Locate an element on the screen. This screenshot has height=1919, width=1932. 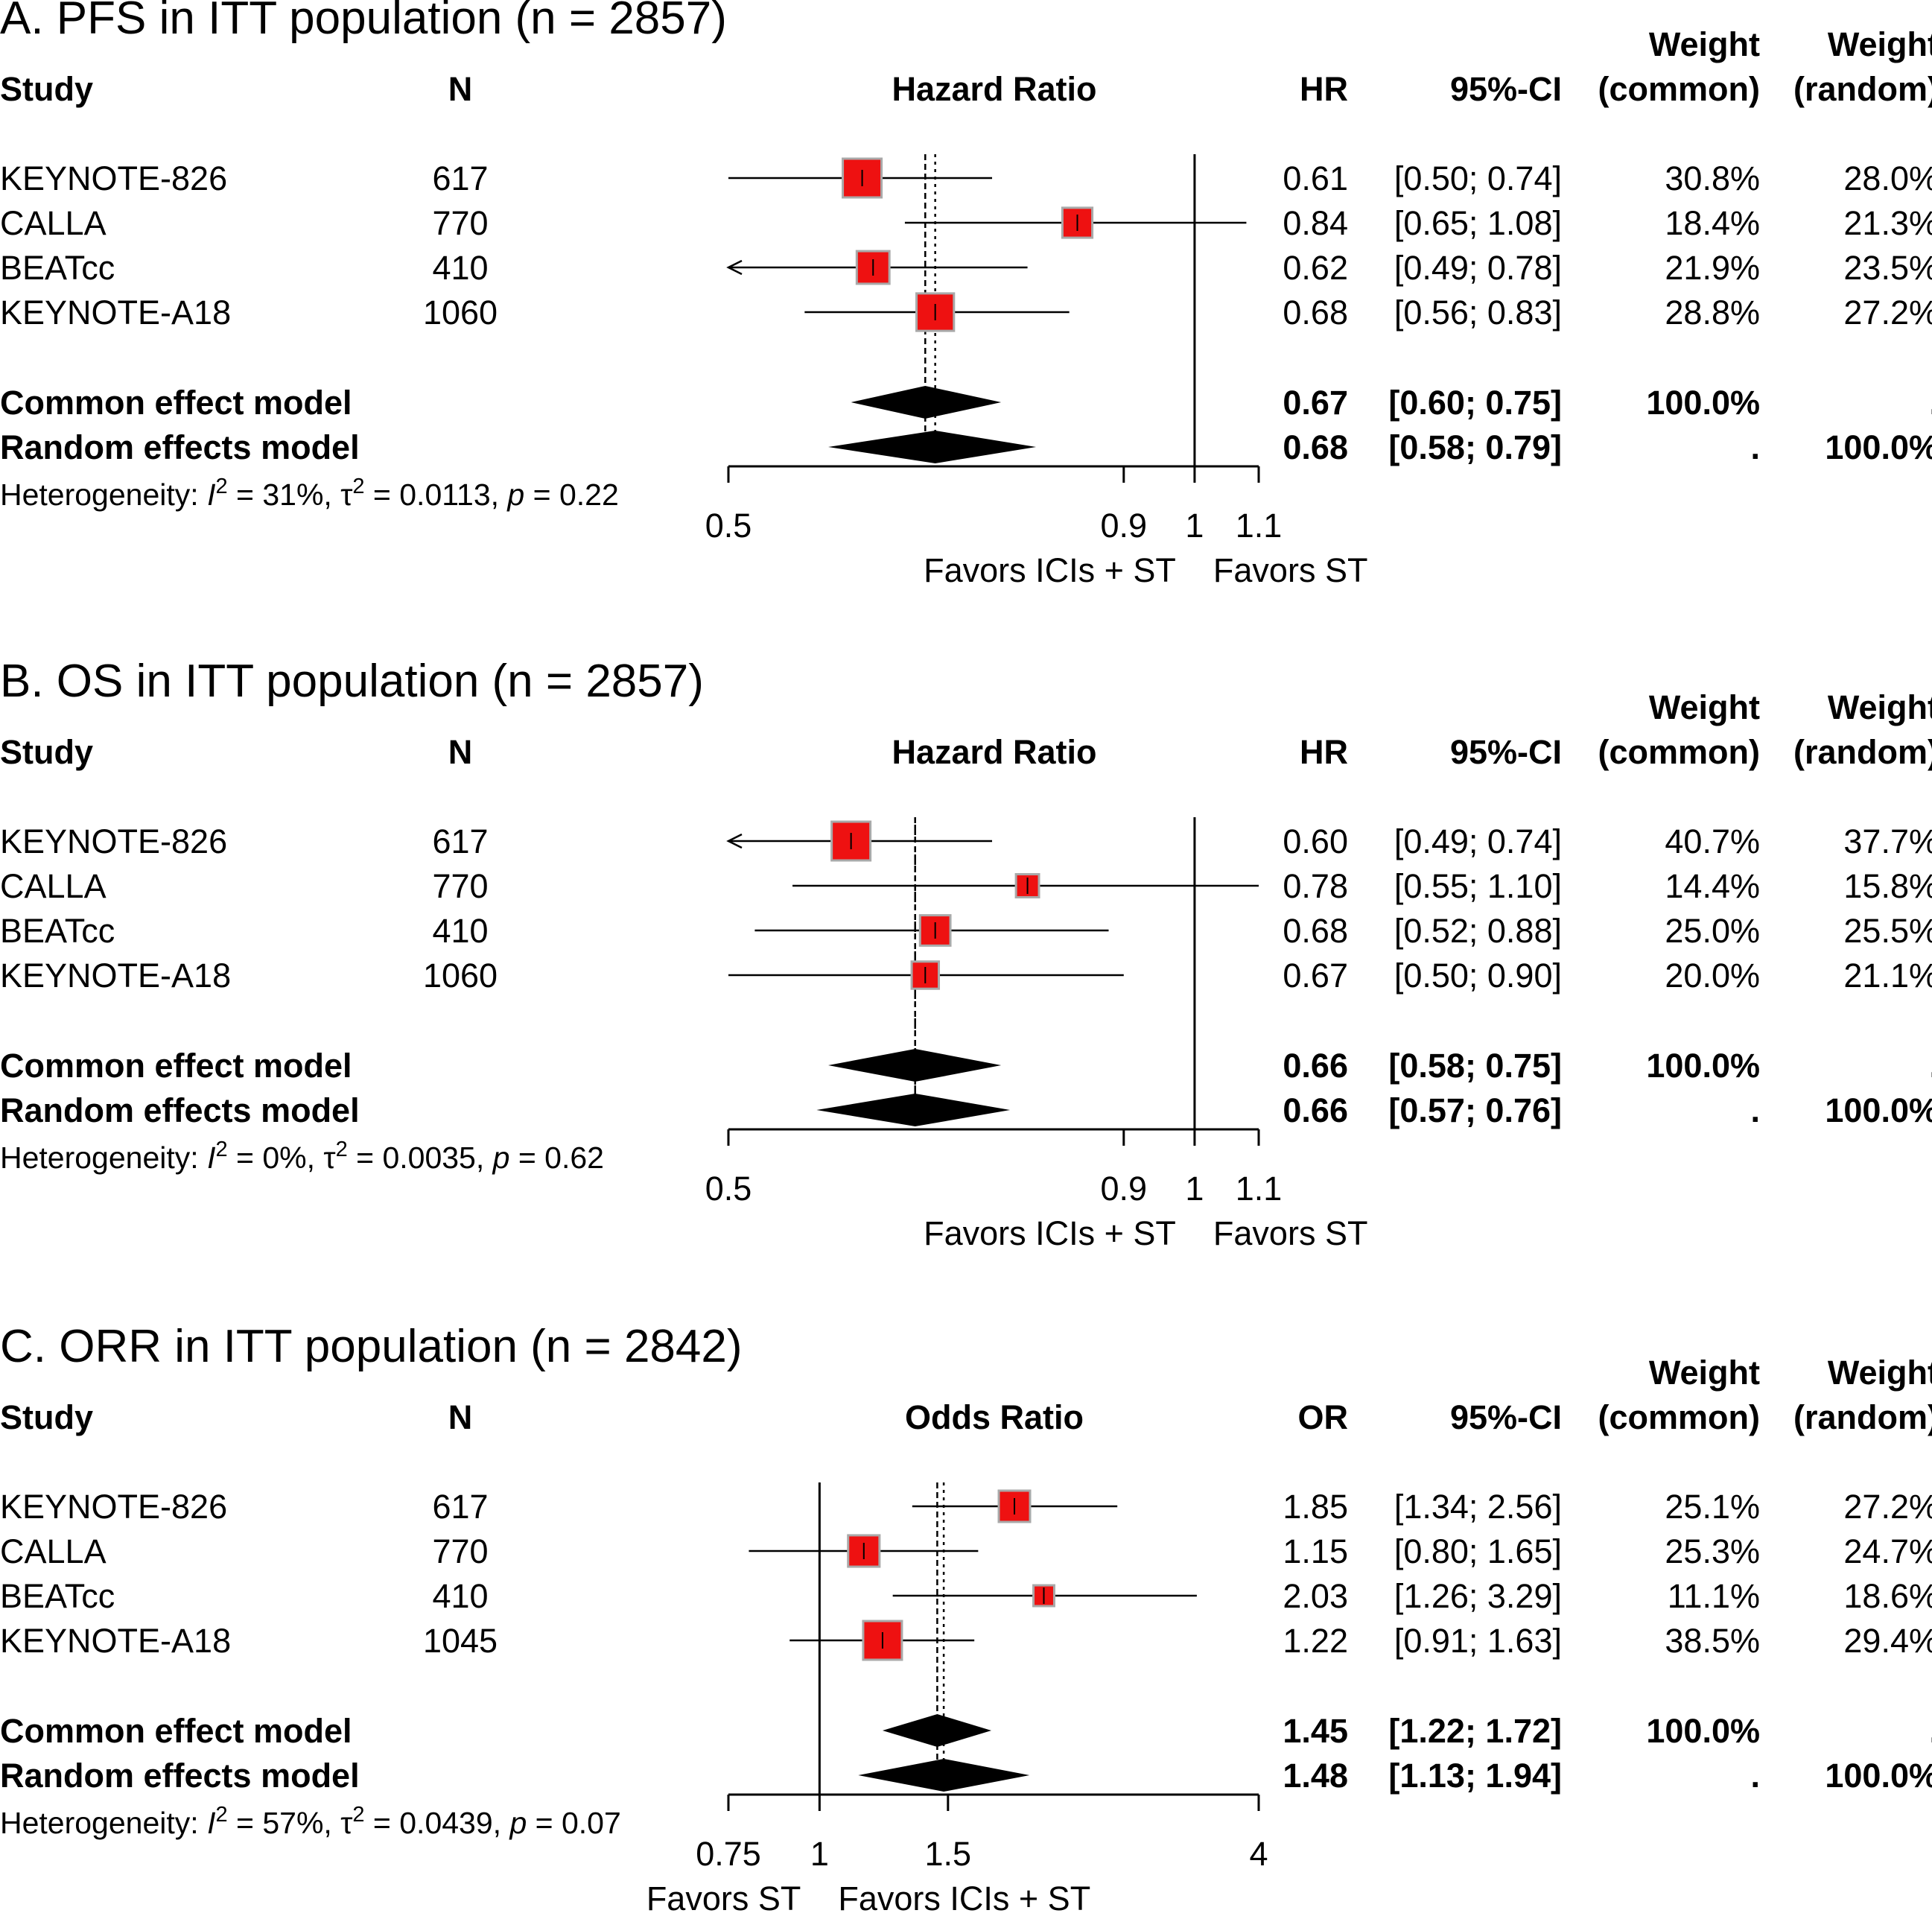
study-weight-common: 25.3% is located at coordinates (1712, 1551).